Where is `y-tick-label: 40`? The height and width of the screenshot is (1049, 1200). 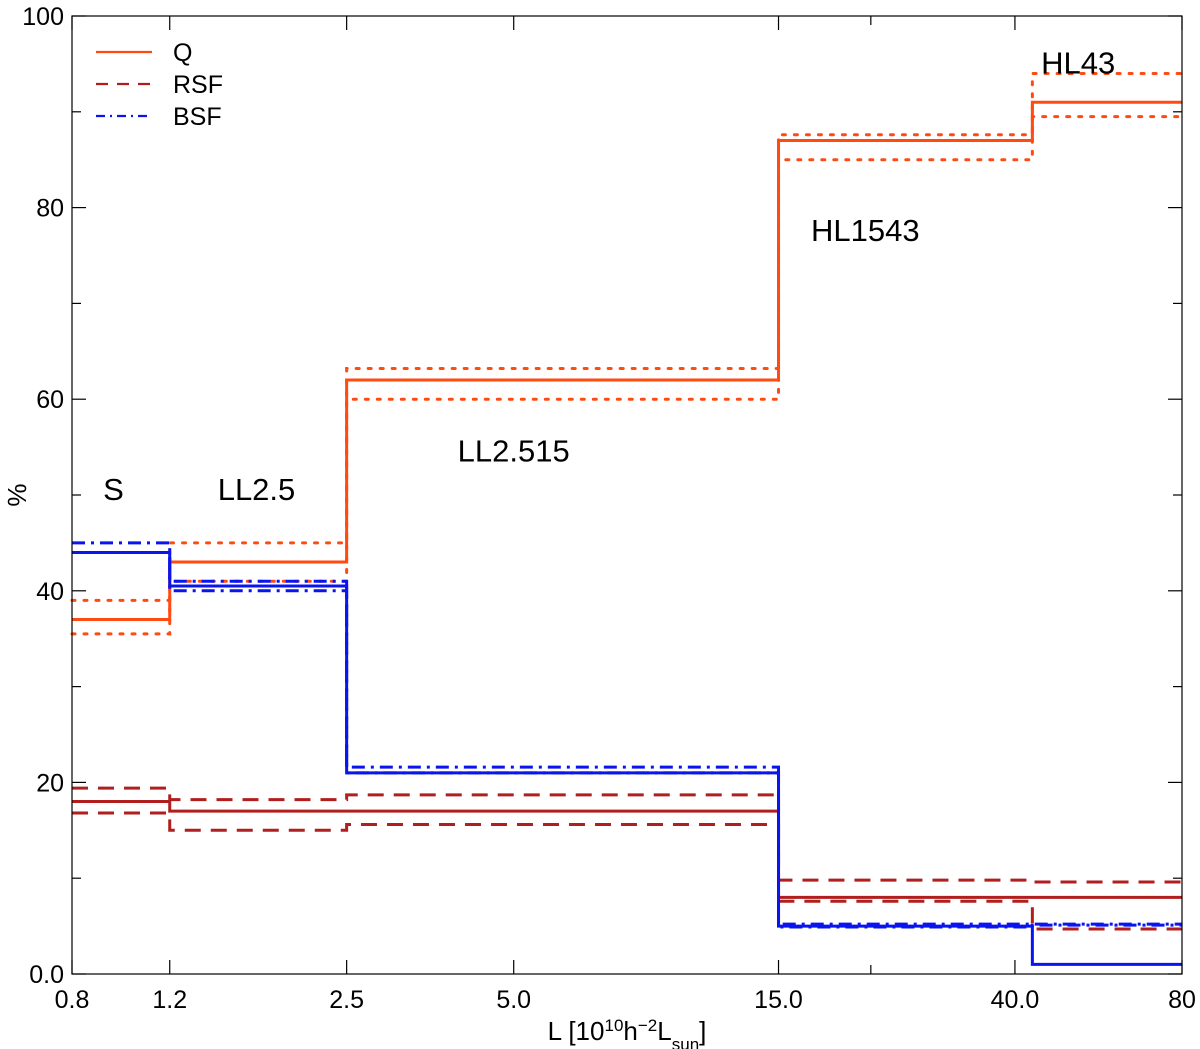 y-tick-label: 40 is located at coordinates (50, 592).